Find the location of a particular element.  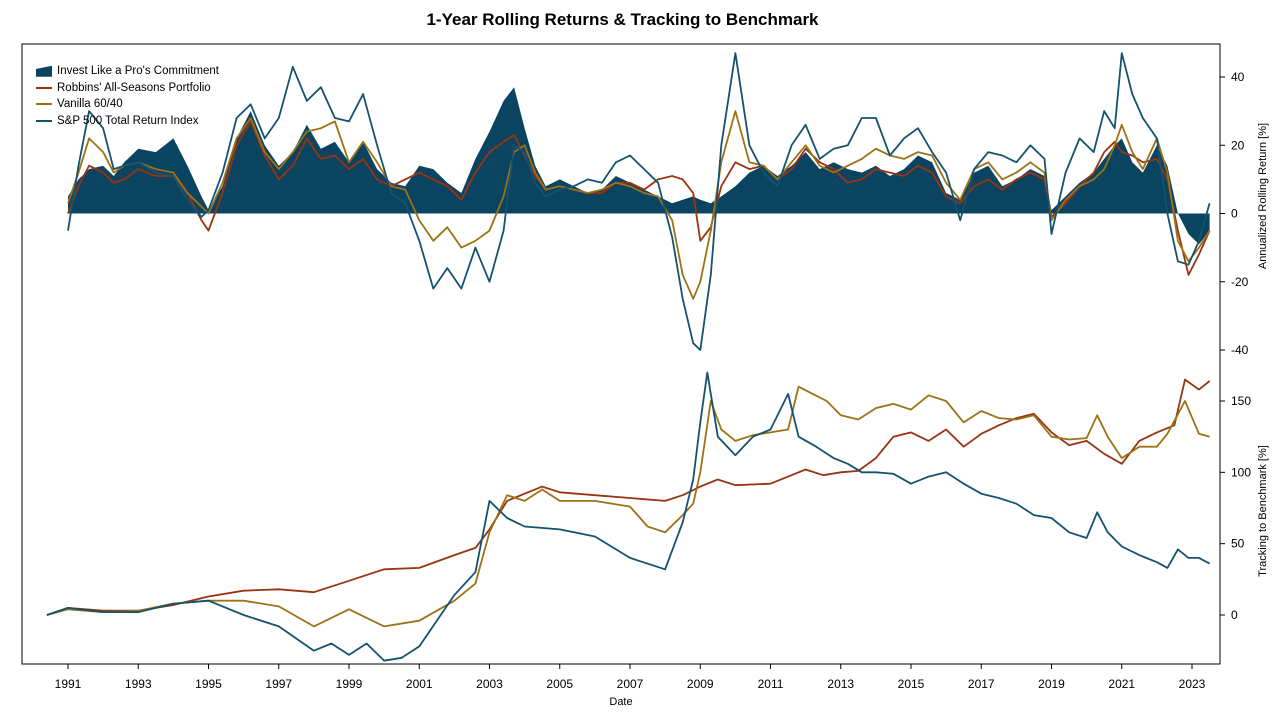

rolling-y-tick-label: -20 is located at coordinates (1240, 282).